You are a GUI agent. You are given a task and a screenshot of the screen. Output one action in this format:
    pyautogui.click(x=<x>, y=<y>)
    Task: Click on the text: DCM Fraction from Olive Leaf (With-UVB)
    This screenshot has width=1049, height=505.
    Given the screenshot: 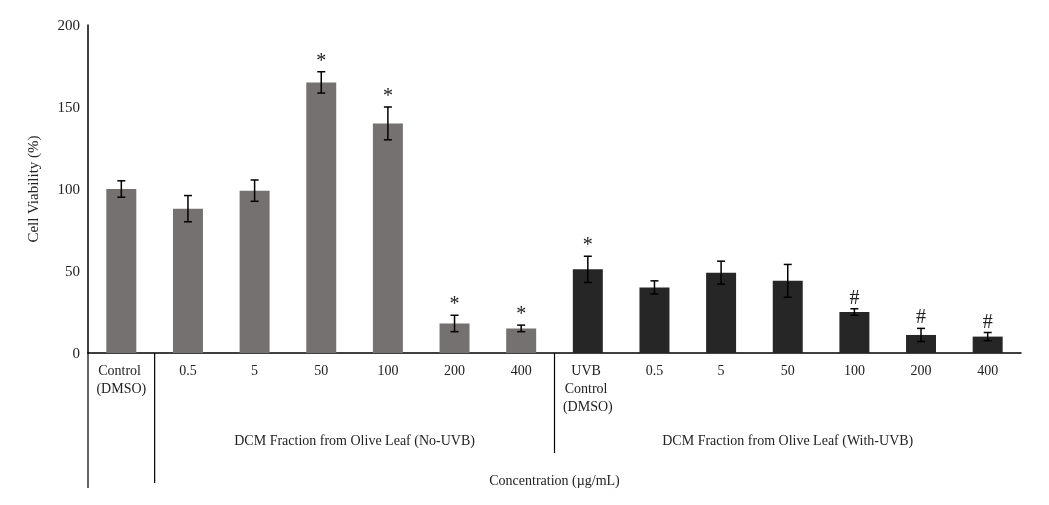 What is the action you would take?
    pyautogui.click(x=788, y=440)
    